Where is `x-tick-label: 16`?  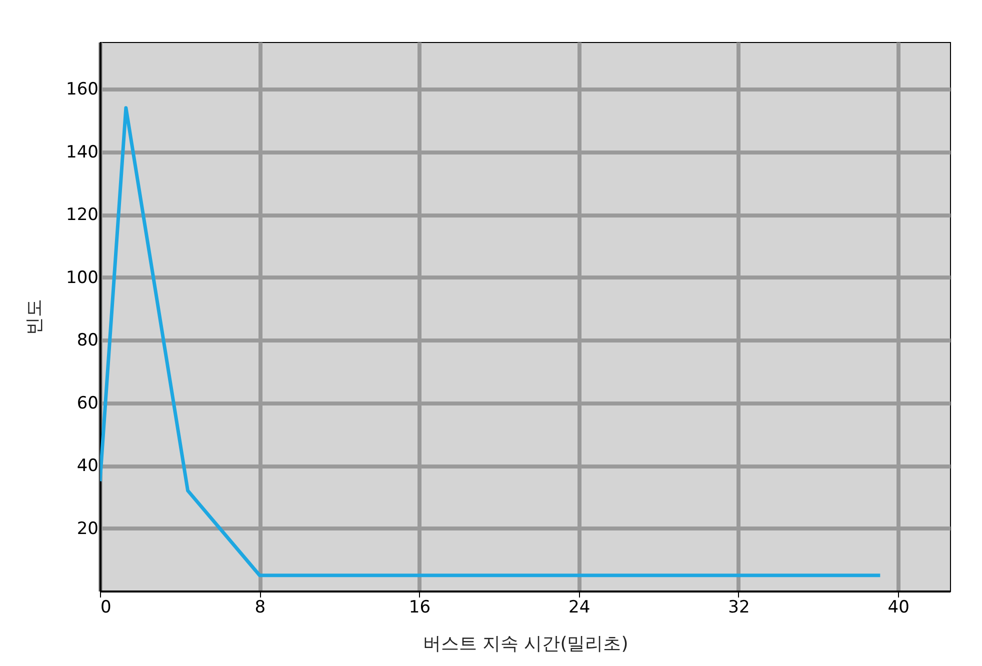 x-tick-label: 16 is located at coordinates (419, 608).